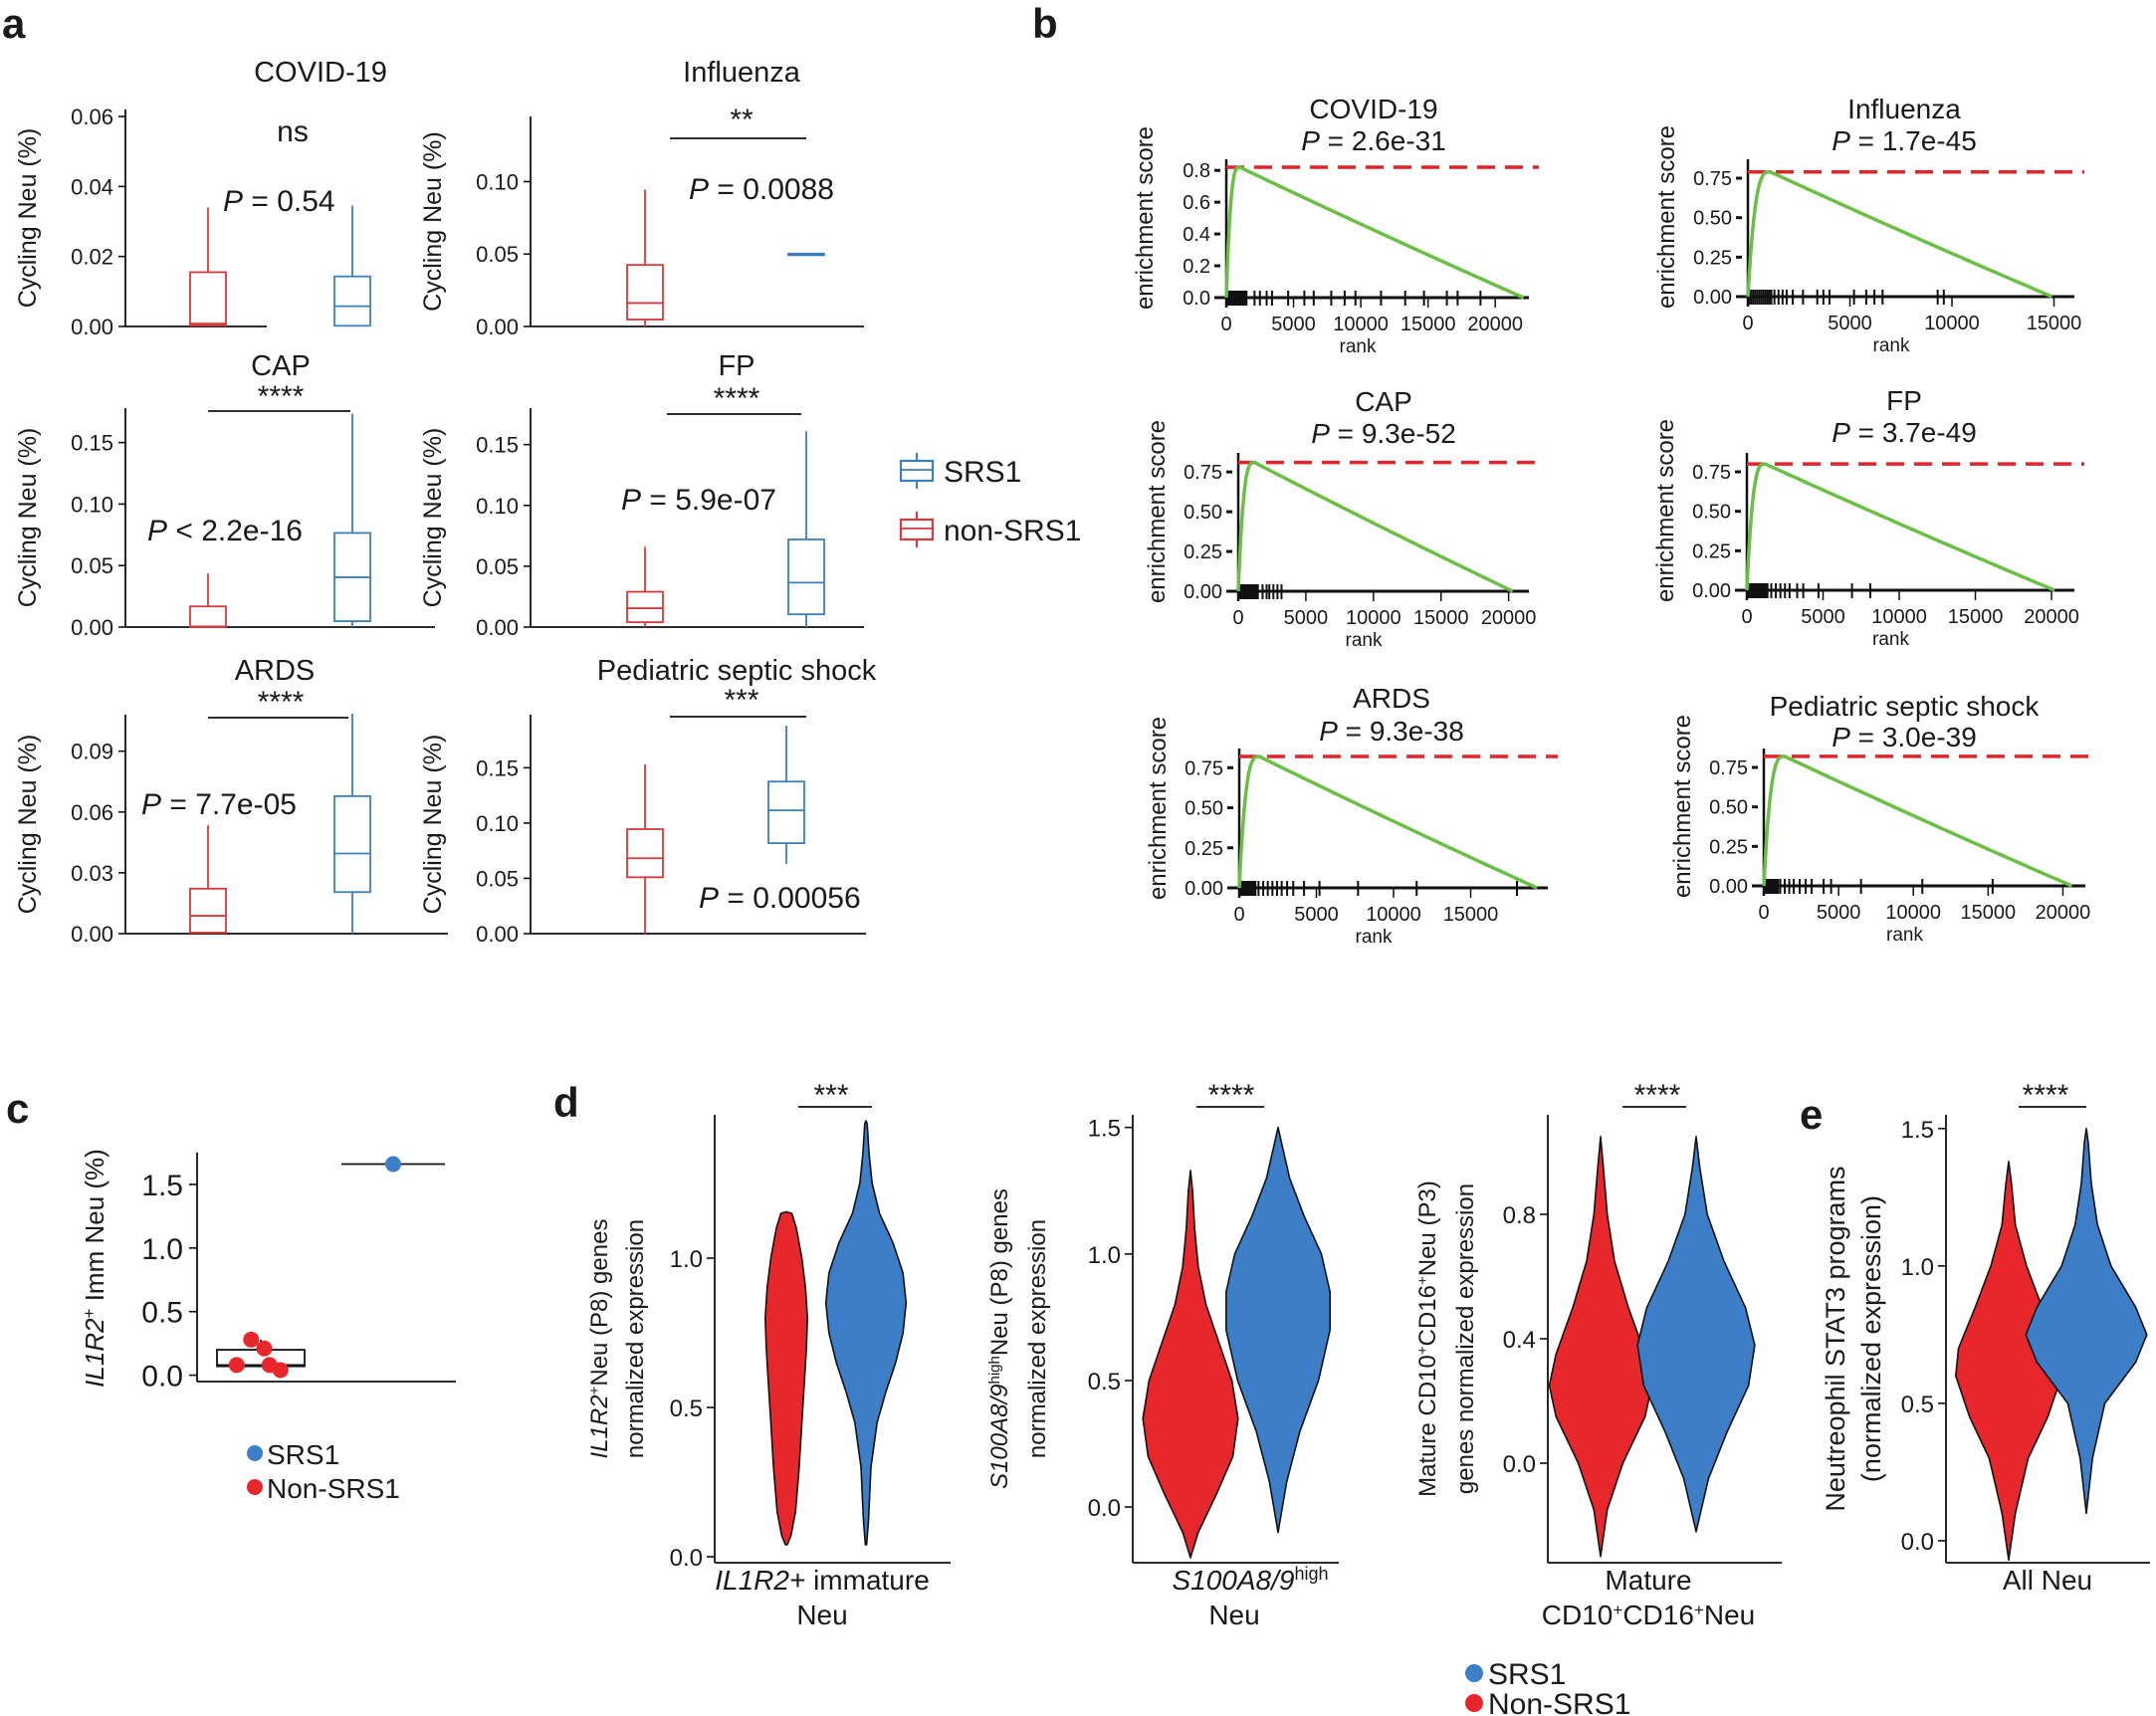  What do you see at coordinates (686, 1408) in the screenshot?
I see `y-tick-label: 0.5` at bounding box center [686, 1408].